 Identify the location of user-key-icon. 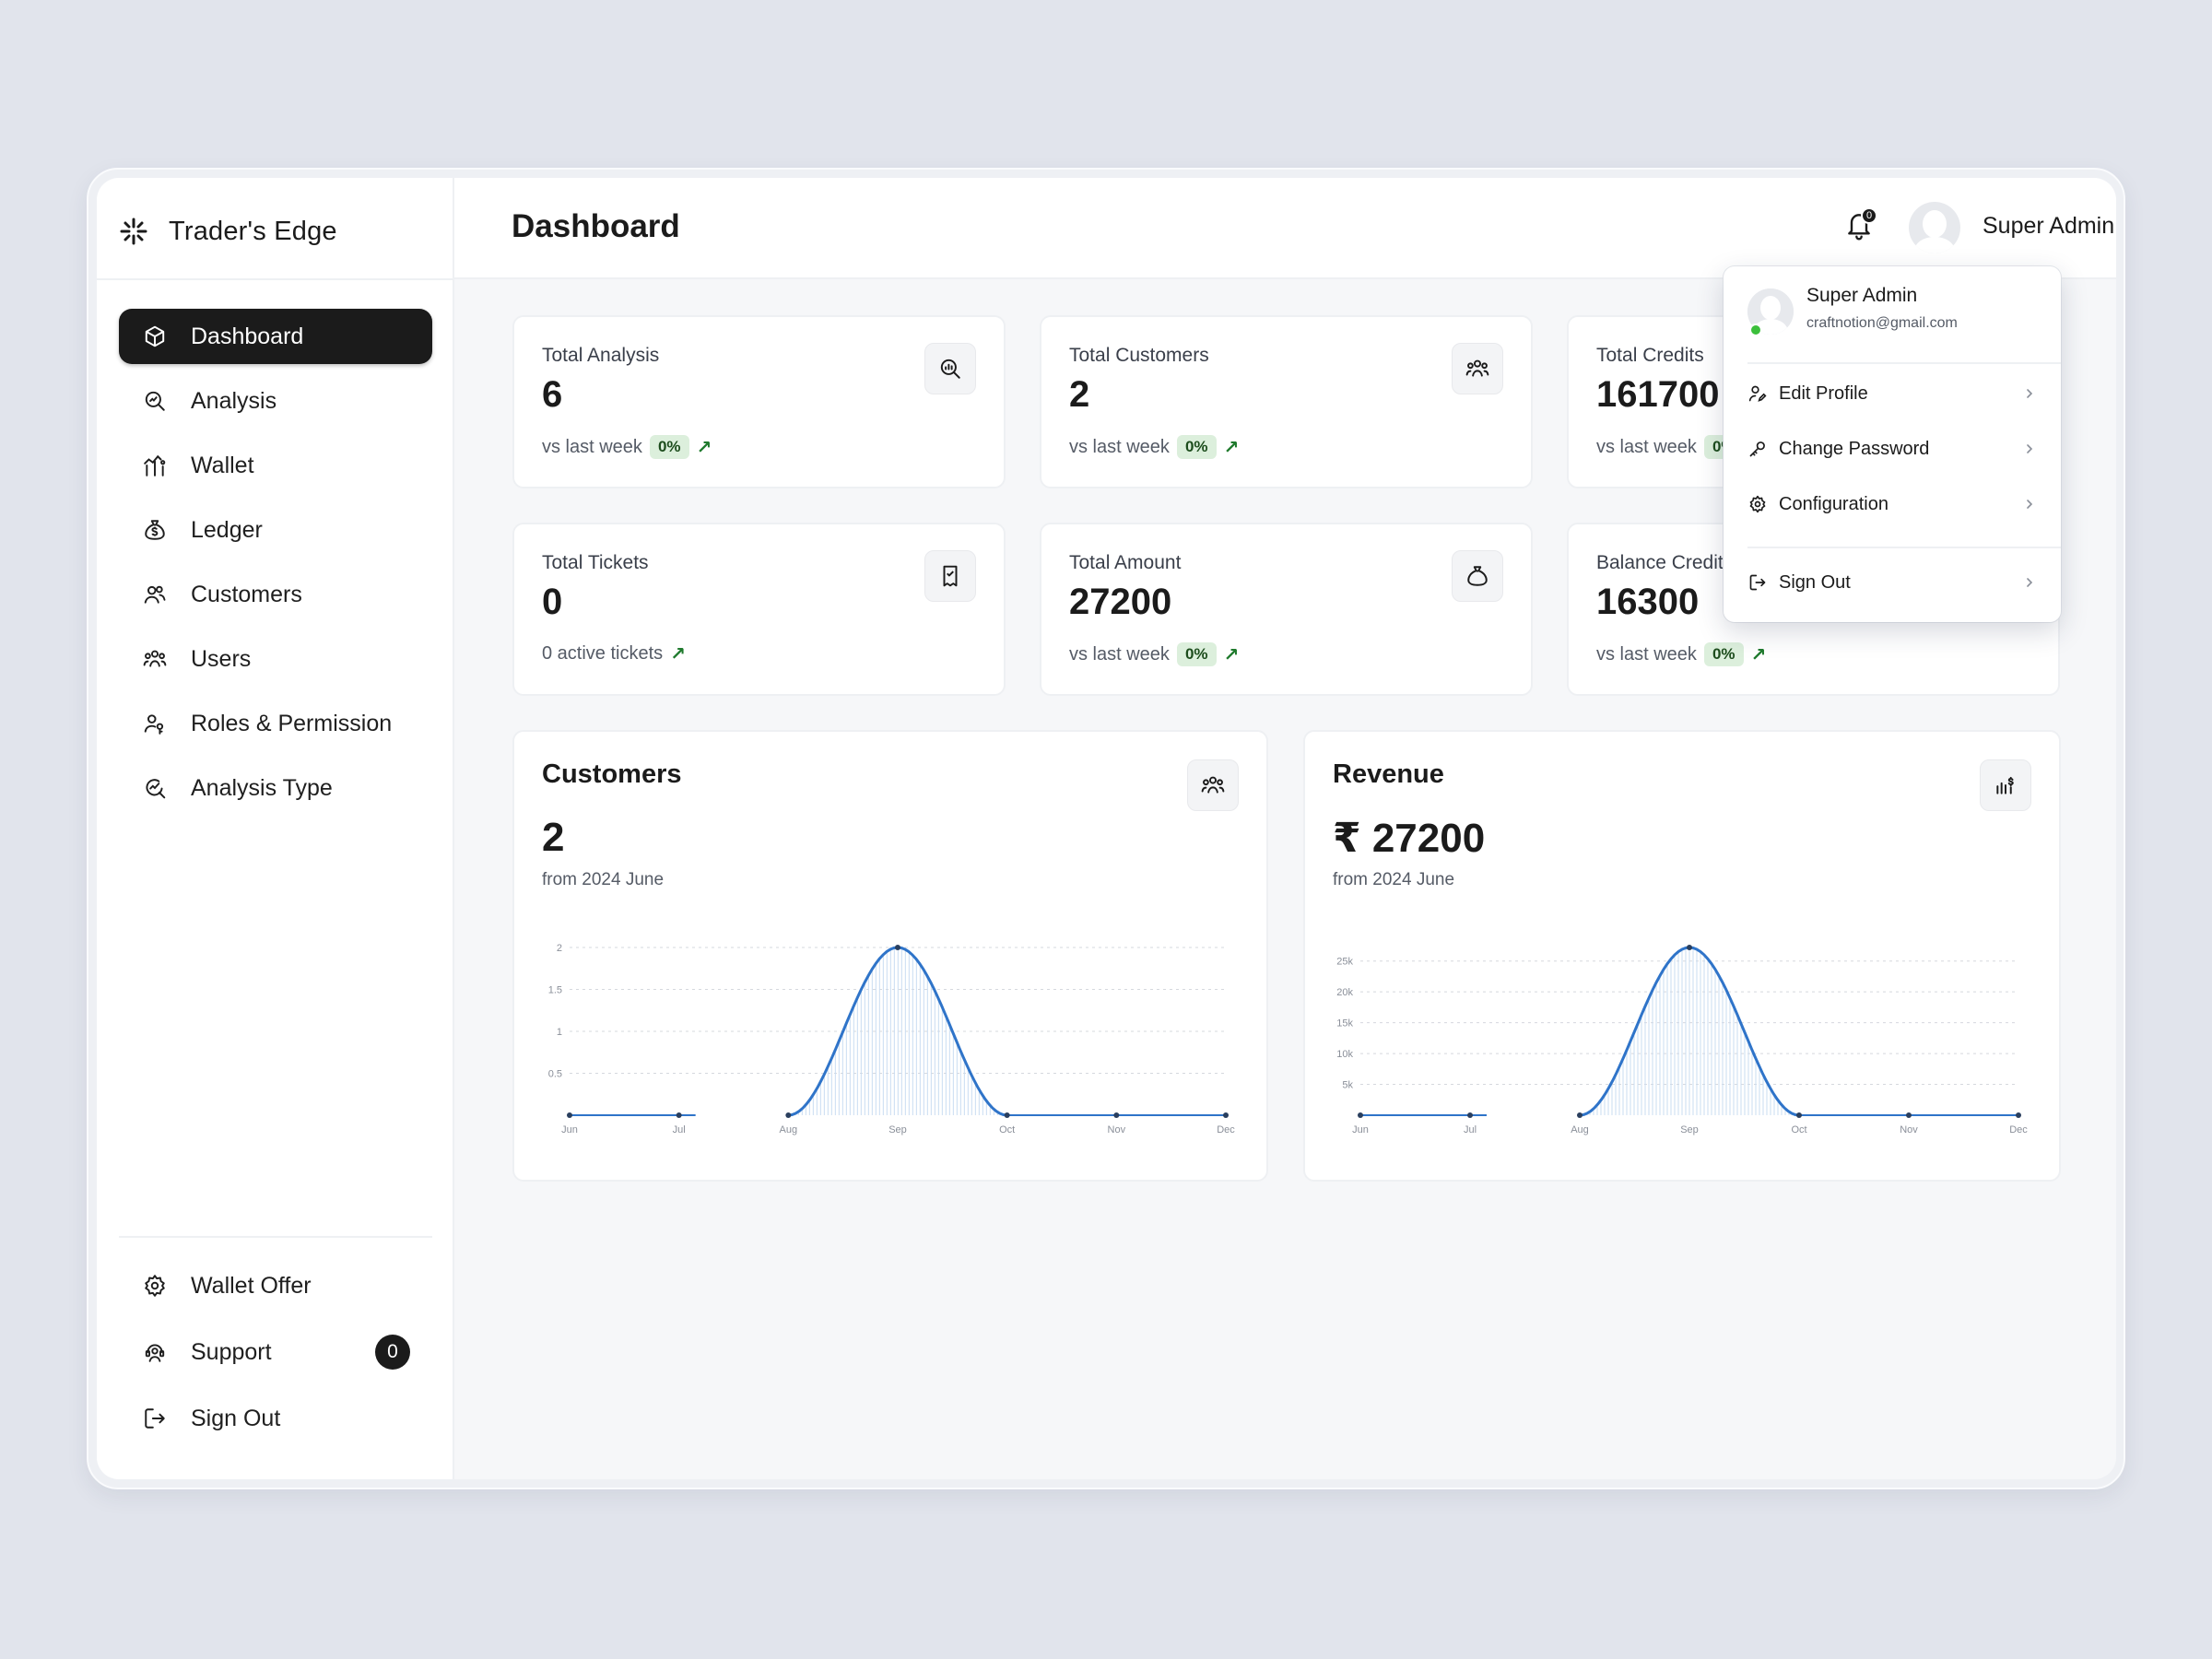
(155, 723).